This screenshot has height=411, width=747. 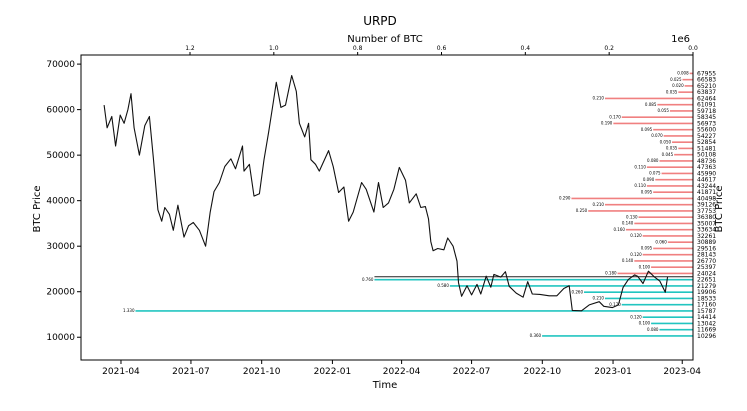 I want to click on x-tick-label-2022-07: 2022-07, so click(x=472, y=372).